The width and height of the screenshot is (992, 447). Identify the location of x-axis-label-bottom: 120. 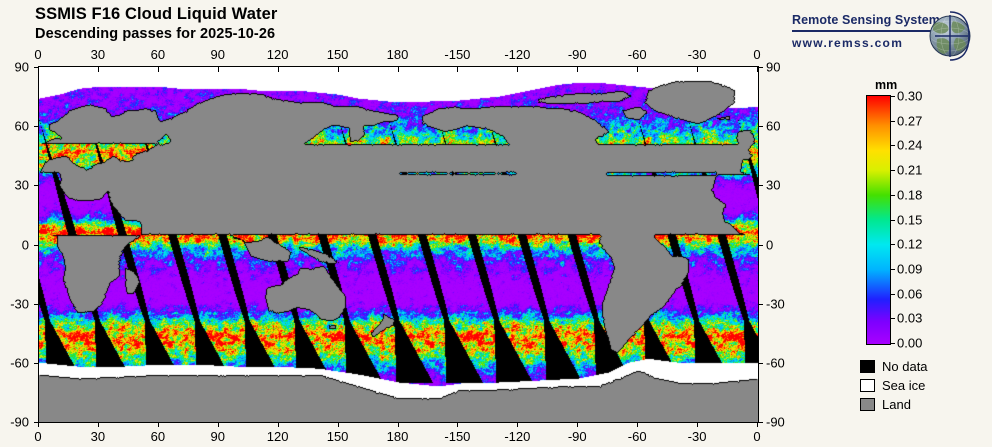
(277, 436).